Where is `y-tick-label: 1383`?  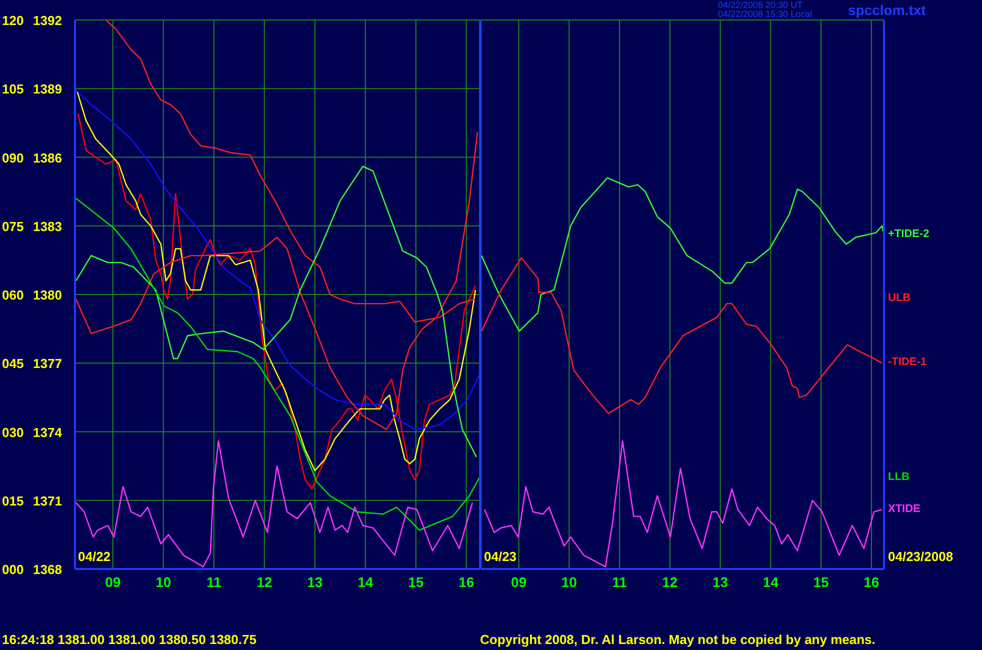
y-tick-label: 1383 is located at coordinates (47, 226).